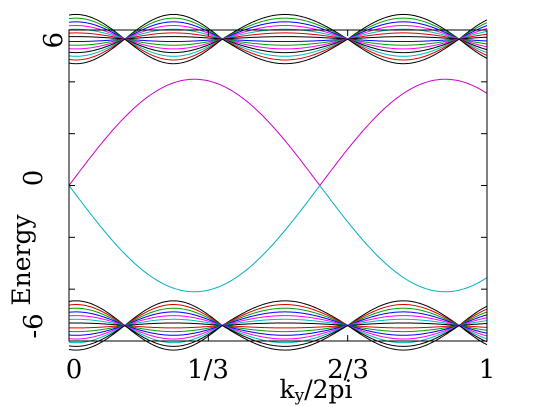 The width and height of the screenshot is (540, 407). What do you see at coordinates (54, 40) in the screenshot?
I see `y-tick-label-6: 6` at bounding box center [54, 40].